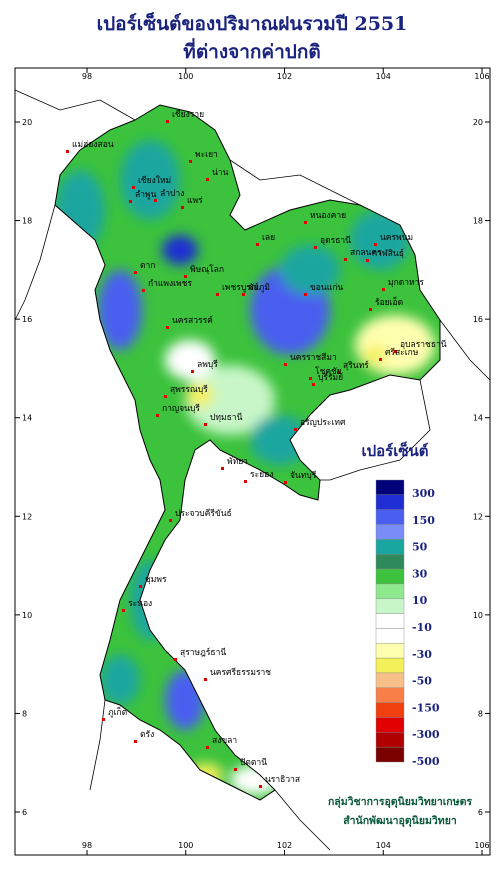 The image size is (500, 871). What do you see at coordinates (189, 389) in the screenshot?
I see `place-label: สุพรรณบุรี` at bounding box center [189, 389].